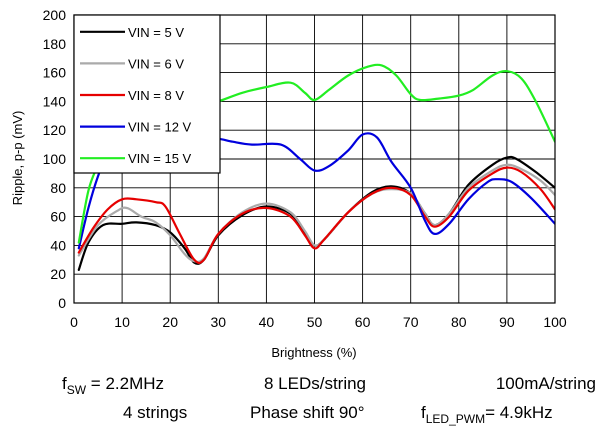  Describe the element at coordinates (77, 390) in the screenshot. I see `caption-fsw-sub: SW` at that location.